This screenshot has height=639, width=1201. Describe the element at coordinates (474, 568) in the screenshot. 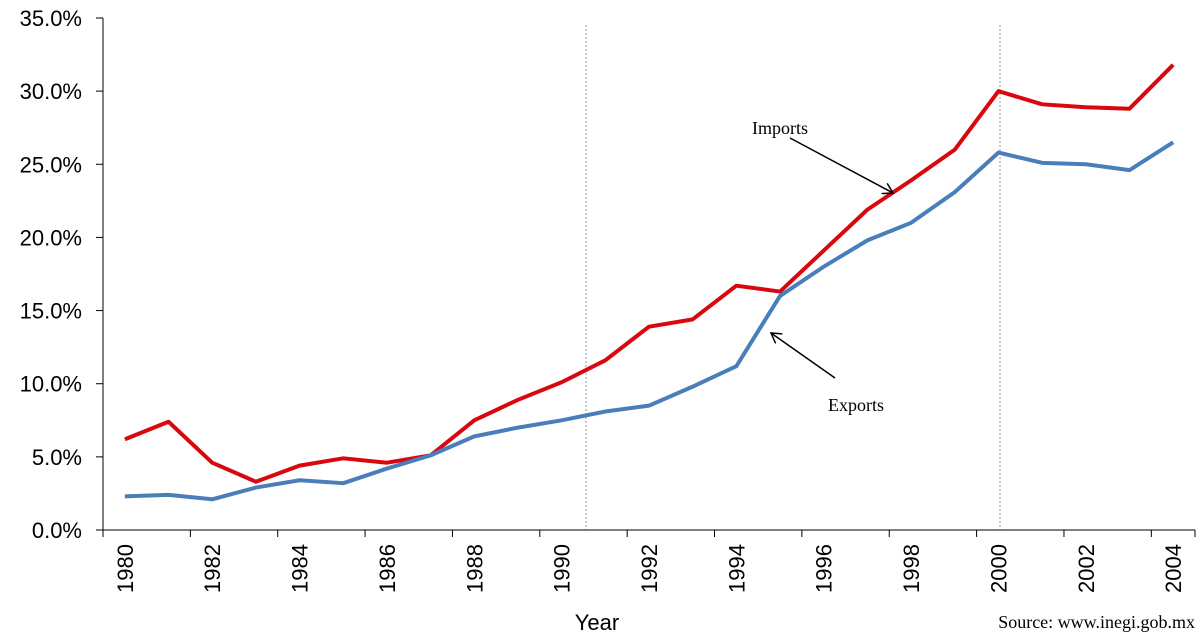

I see `x-tick-label: 1988` at that location.